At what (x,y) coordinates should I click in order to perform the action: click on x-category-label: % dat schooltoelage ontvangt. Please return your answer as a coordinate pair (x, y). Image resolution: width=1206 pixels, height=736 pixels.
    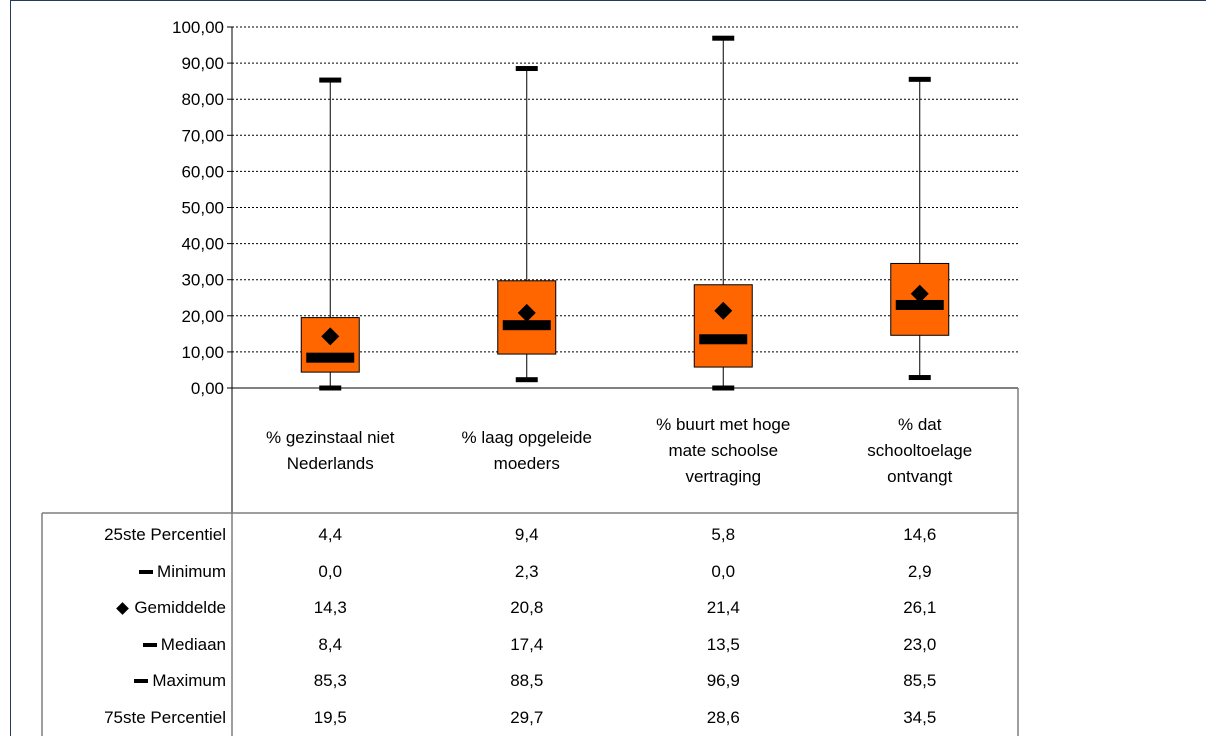
    Looking at the image, I should click on (920, 450).